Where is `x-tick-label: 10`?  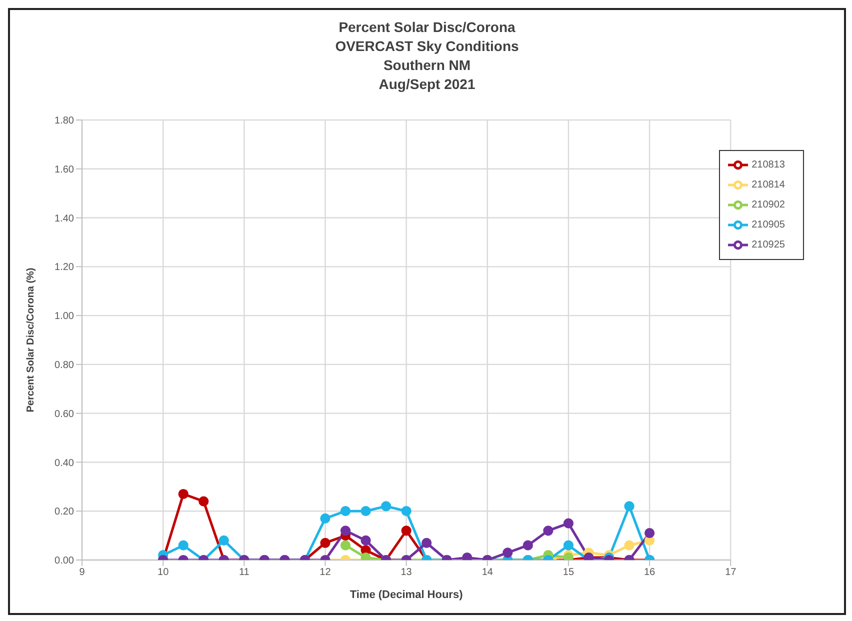 x-tick-label: 10 is located at coordinates (164, 572).